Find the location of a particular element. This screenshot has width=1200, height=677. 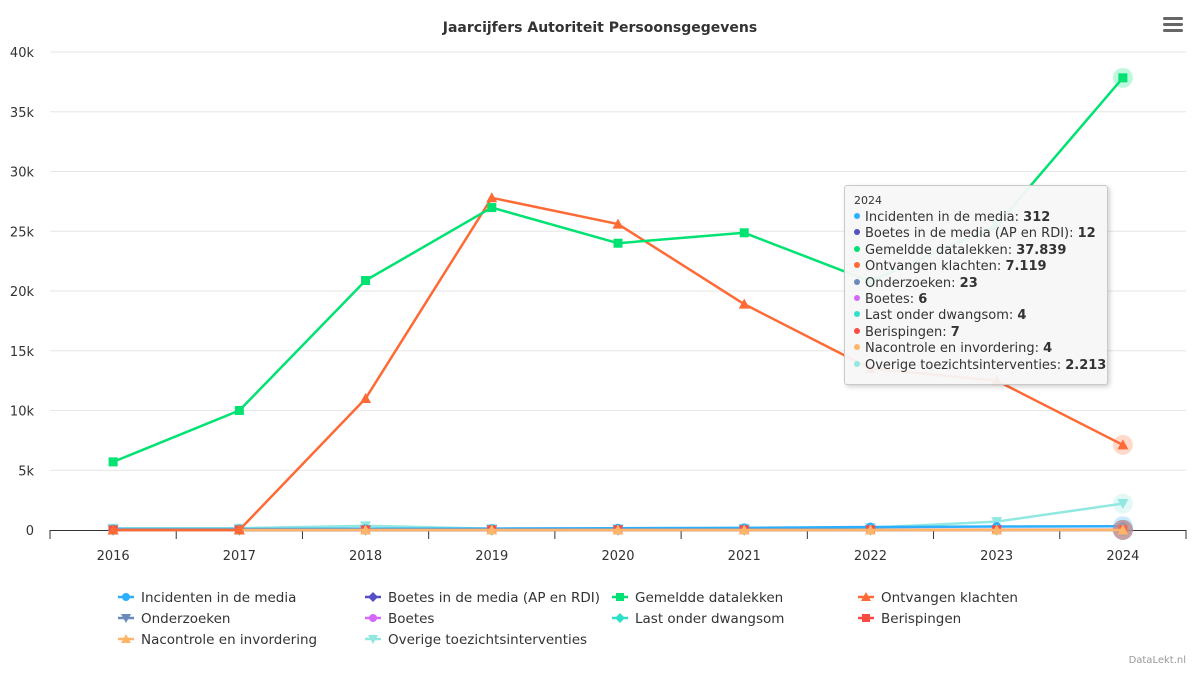

x-tick-label: 2018 is located at coordinates (365, 556).